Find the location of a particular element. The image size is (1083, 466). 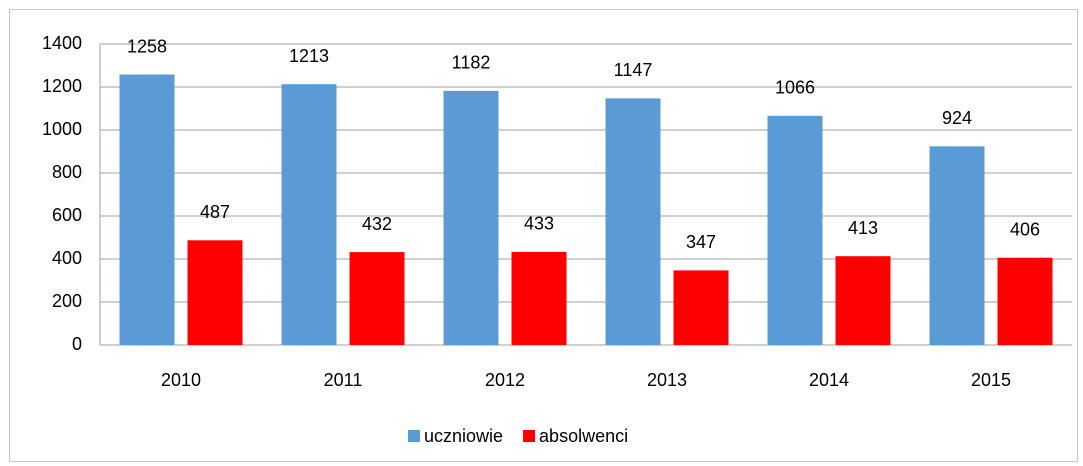

data-label: 924 is located at coordinates (957, 118).